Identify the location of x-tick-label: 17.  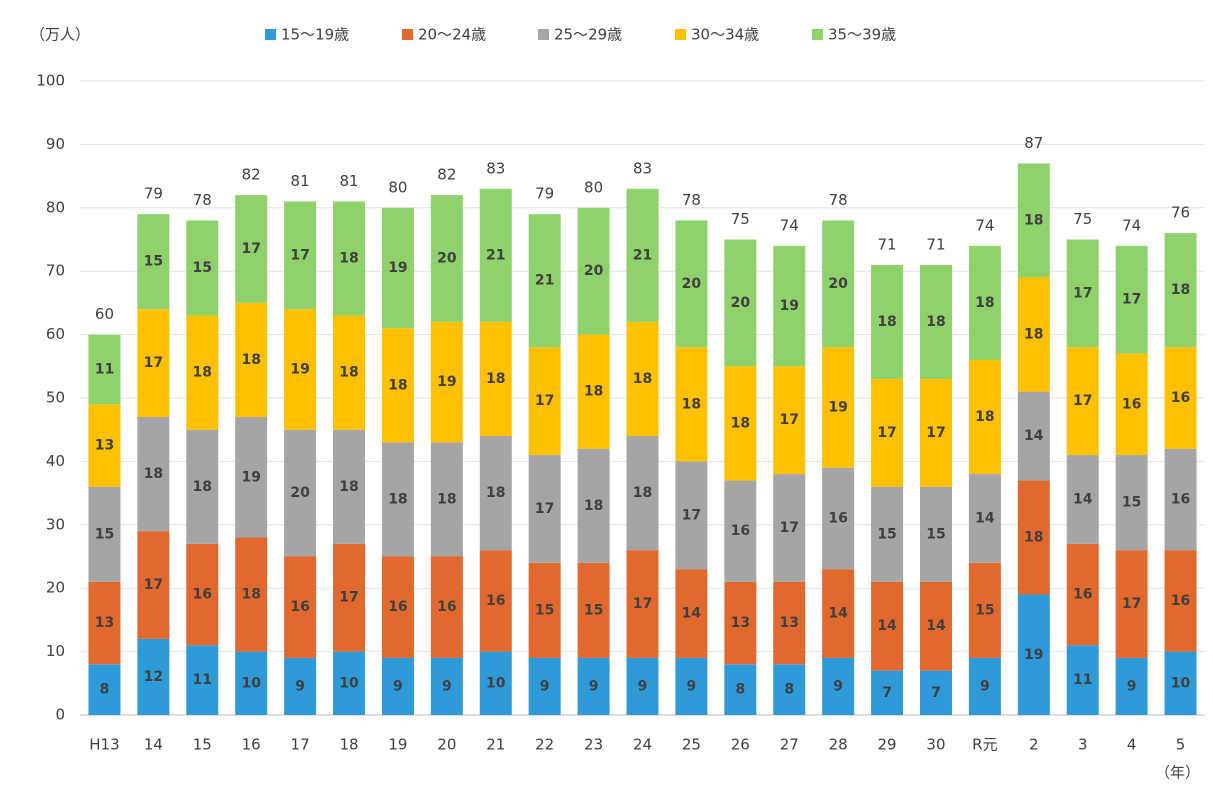
(300, 745).